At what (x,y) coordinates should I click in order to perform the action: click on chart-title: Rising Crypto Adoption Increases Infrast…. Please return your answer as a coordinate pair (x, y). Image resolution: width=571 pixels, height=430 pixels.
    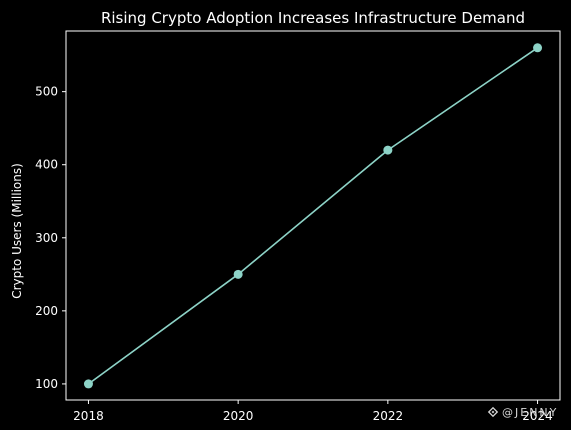
    Looking at the image, I should click on (313, 18).